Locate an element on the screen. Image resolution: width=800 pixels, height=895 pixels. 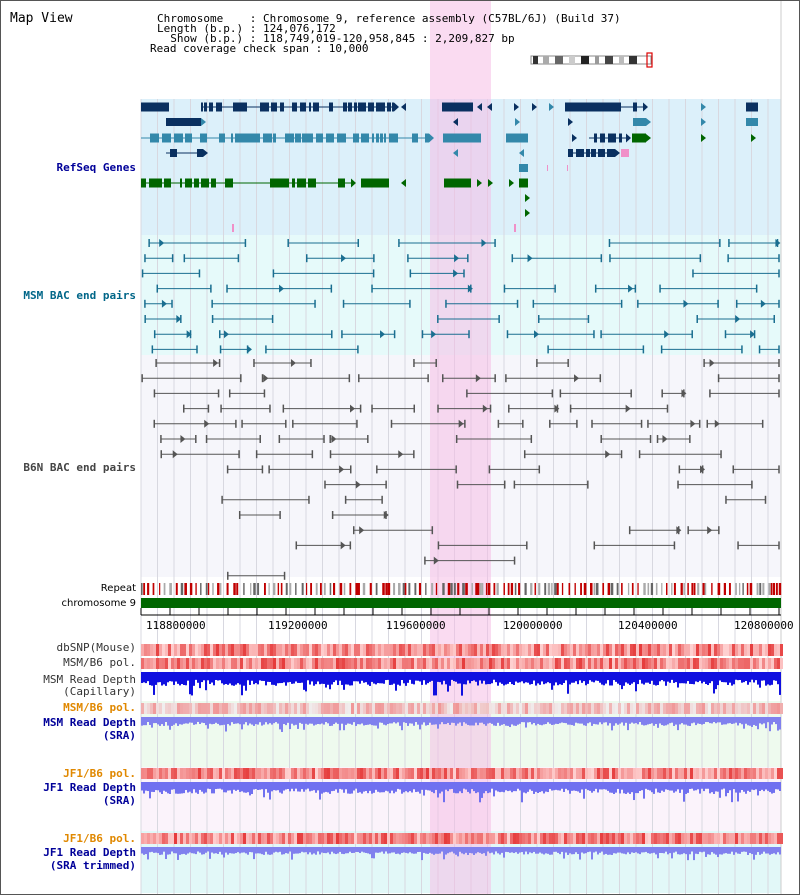
chromosome-ideogram is located at coordinates (594, 60).